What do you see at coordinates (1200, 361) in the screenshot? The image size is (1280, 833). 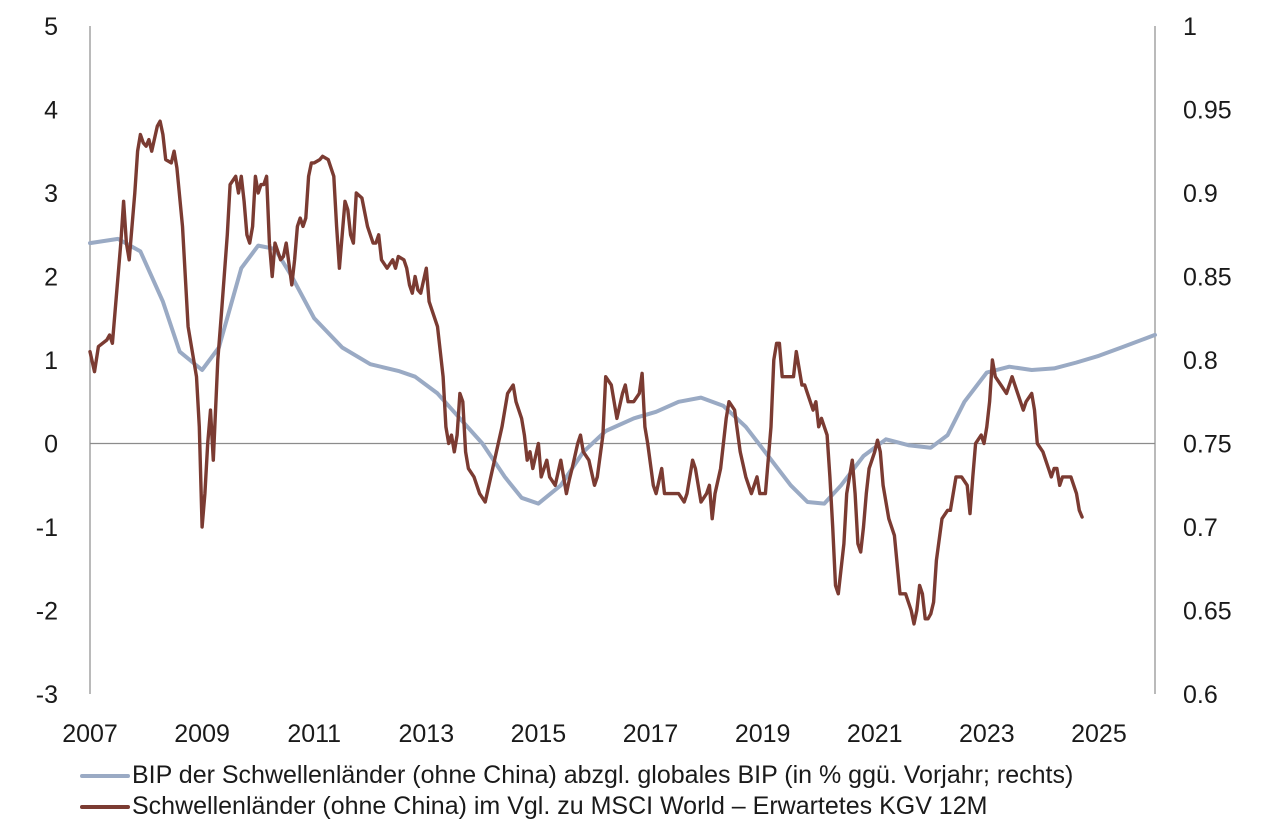 I see `y-right-tick-label: 0.8` at bounding box center [1200, 361].